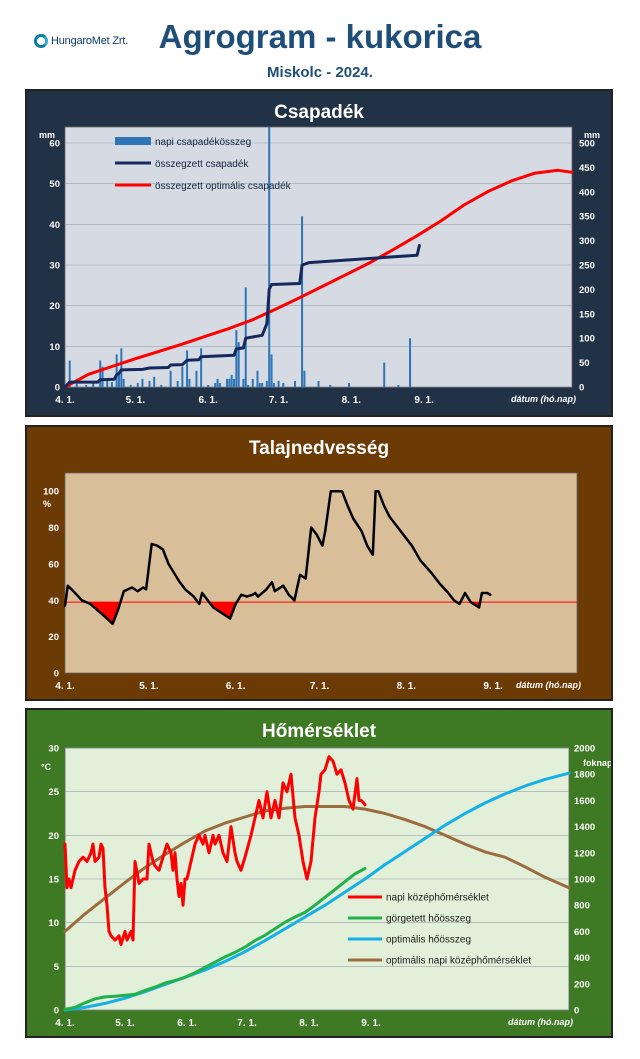  I want to click on logo-text: HungaroMet Zrt., so click(90, 41).